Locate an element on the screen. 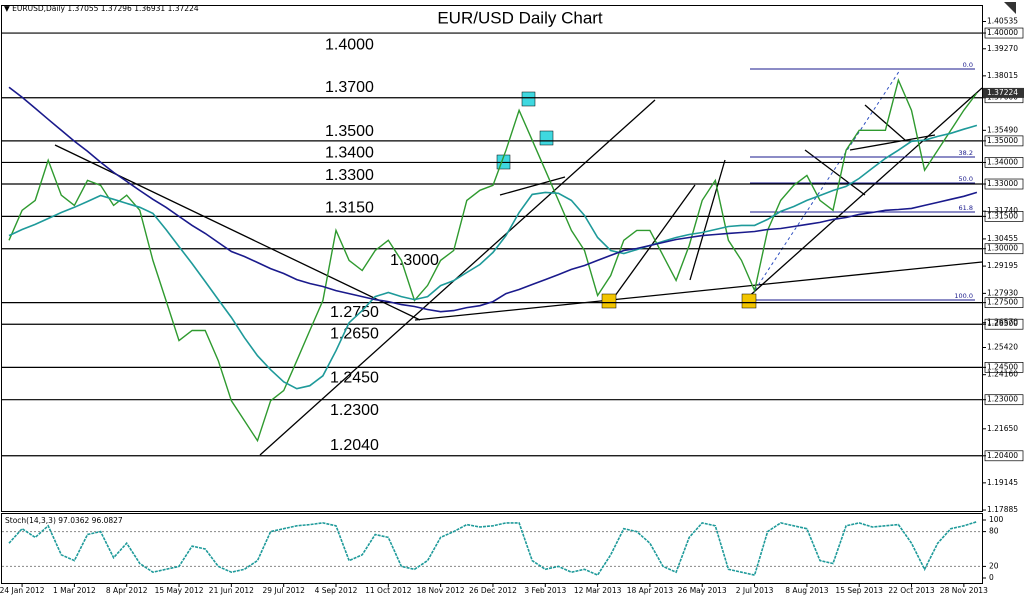  x-tick-label: 18 Apr 2013 is located at coordinates (650, 590).